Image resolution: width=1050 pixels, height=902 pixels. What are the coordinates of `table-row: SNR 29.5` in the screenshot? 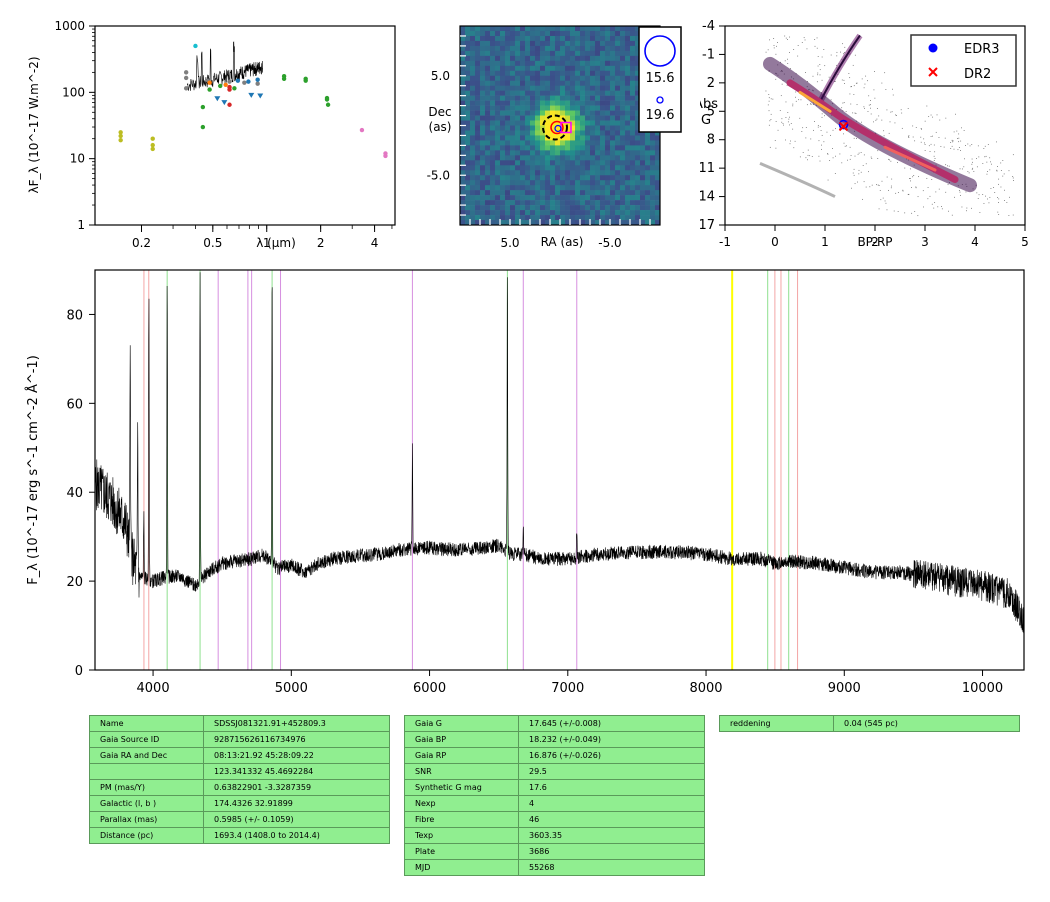 It's located at (554, 771).